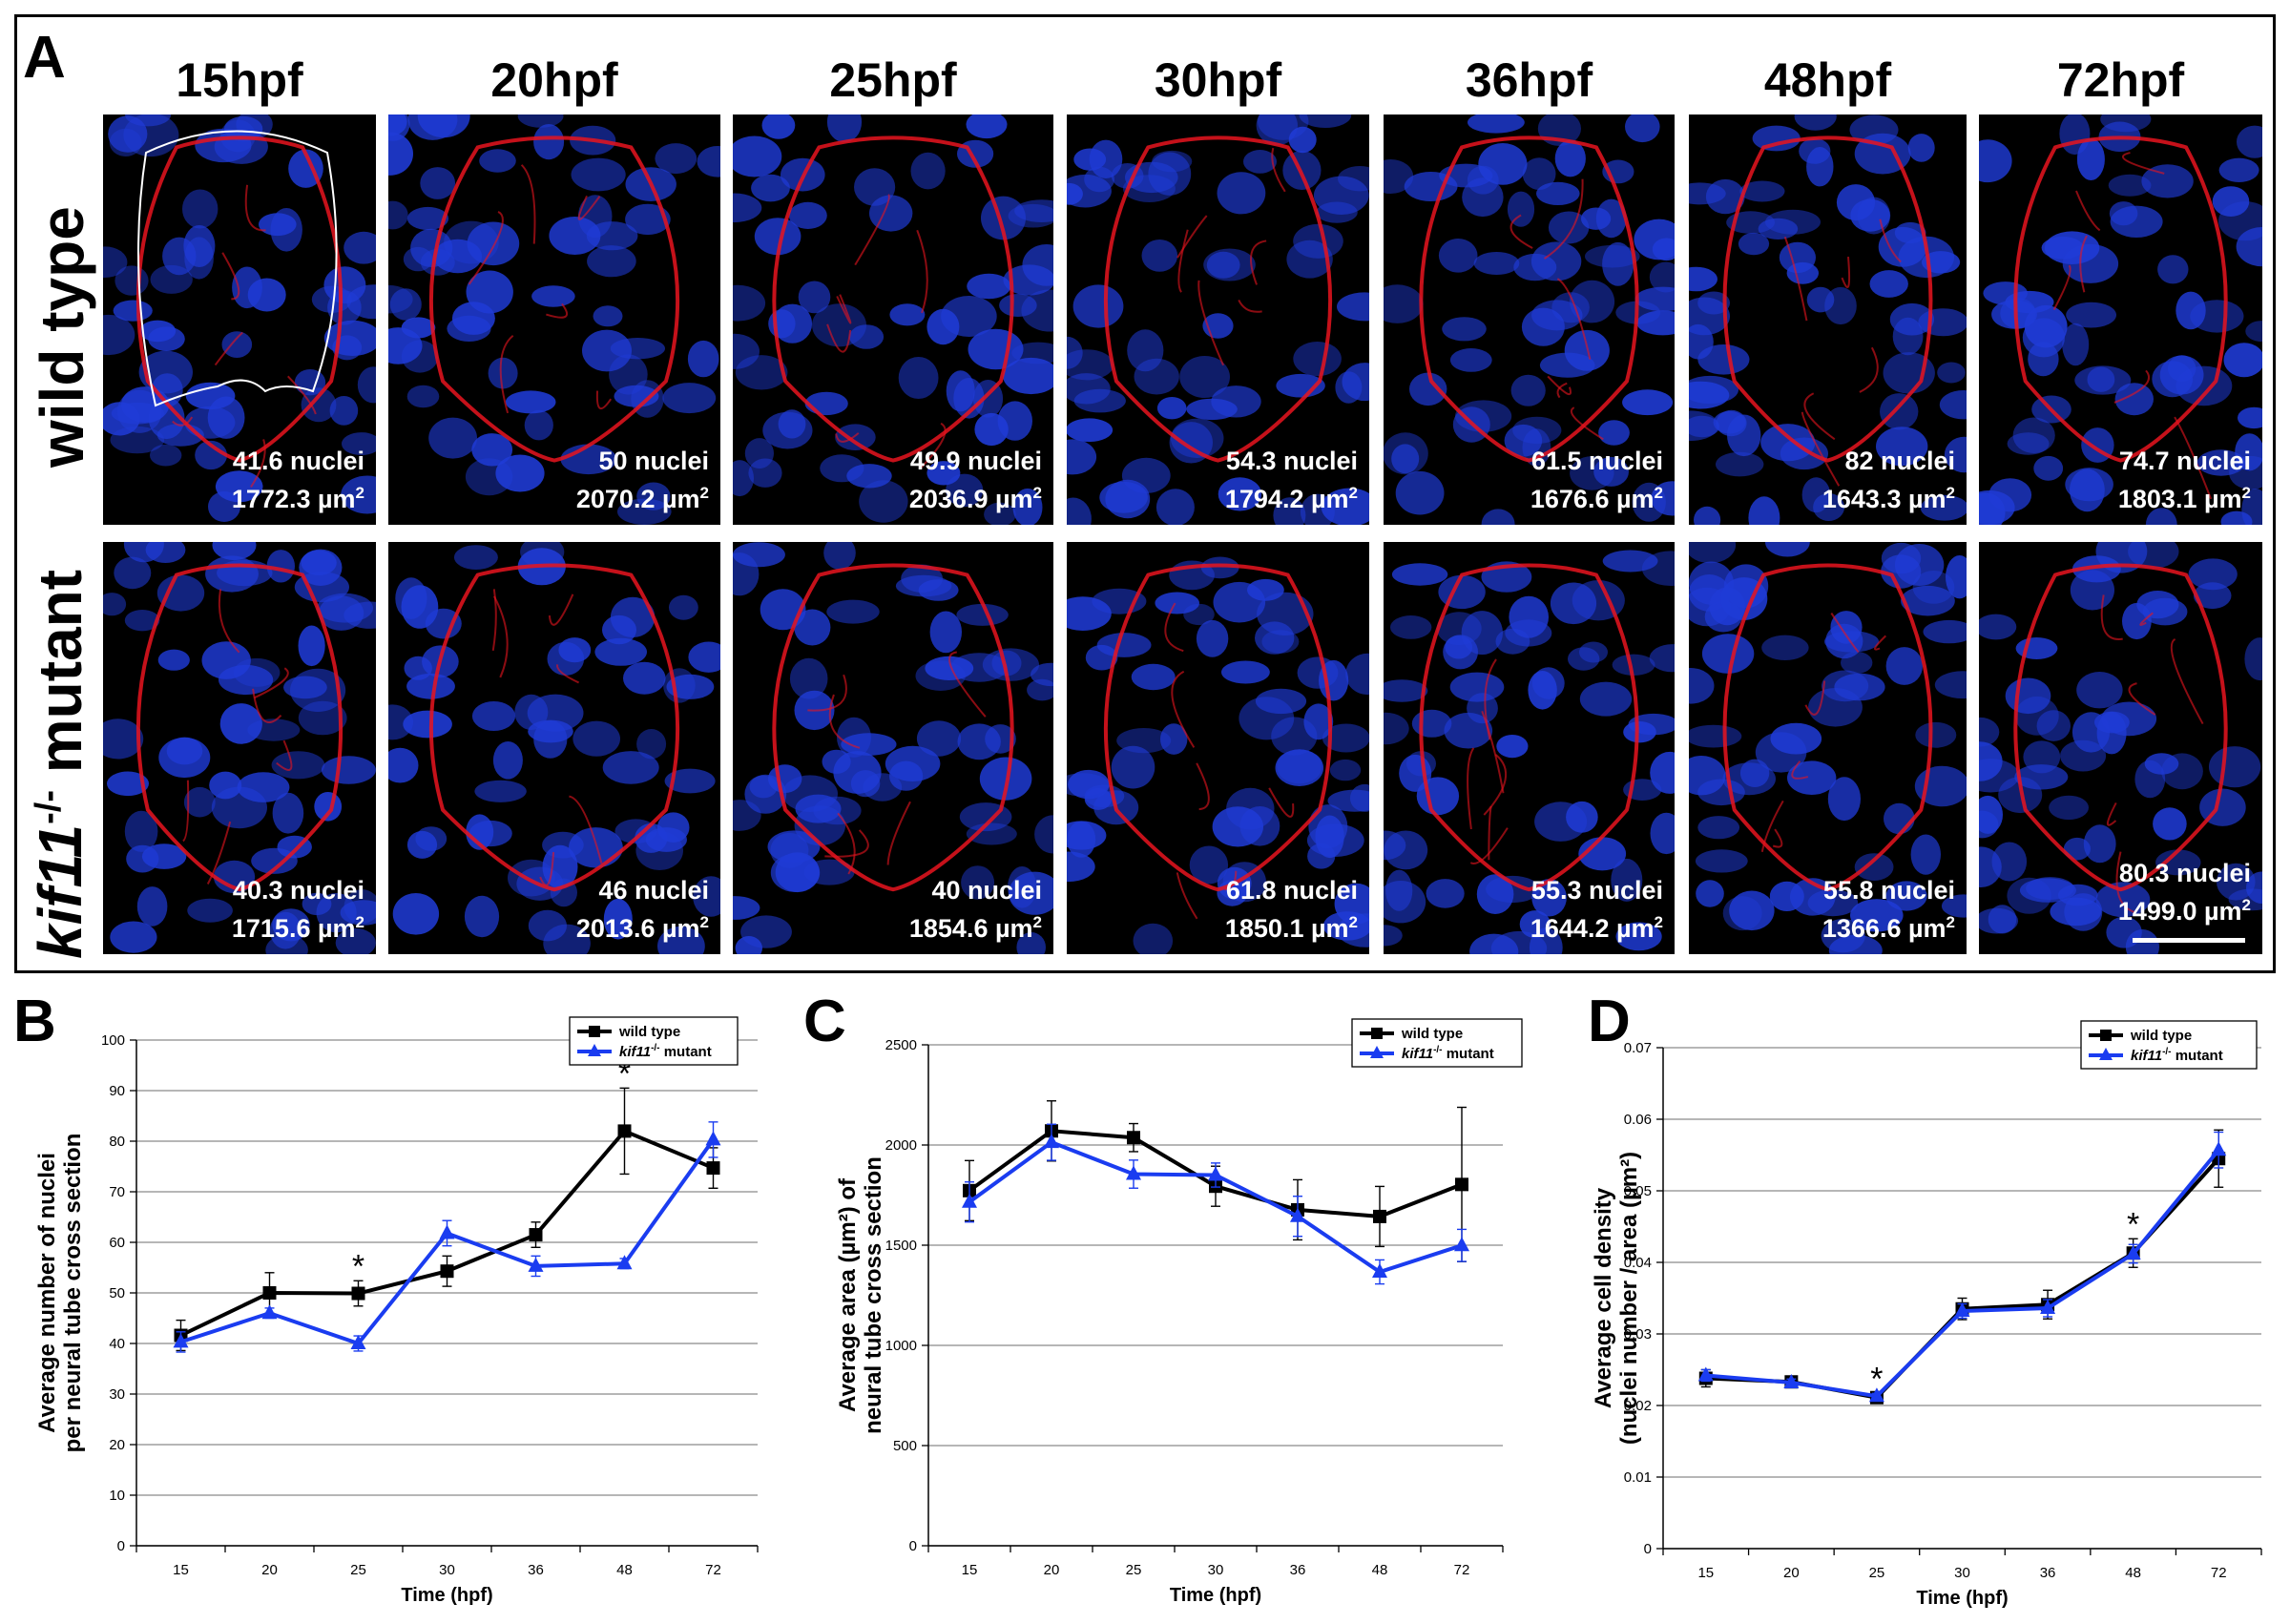  Describe the element at coordinates (1462, 1570) in the screenshot. I see `x-tick-label: 72` at that location.